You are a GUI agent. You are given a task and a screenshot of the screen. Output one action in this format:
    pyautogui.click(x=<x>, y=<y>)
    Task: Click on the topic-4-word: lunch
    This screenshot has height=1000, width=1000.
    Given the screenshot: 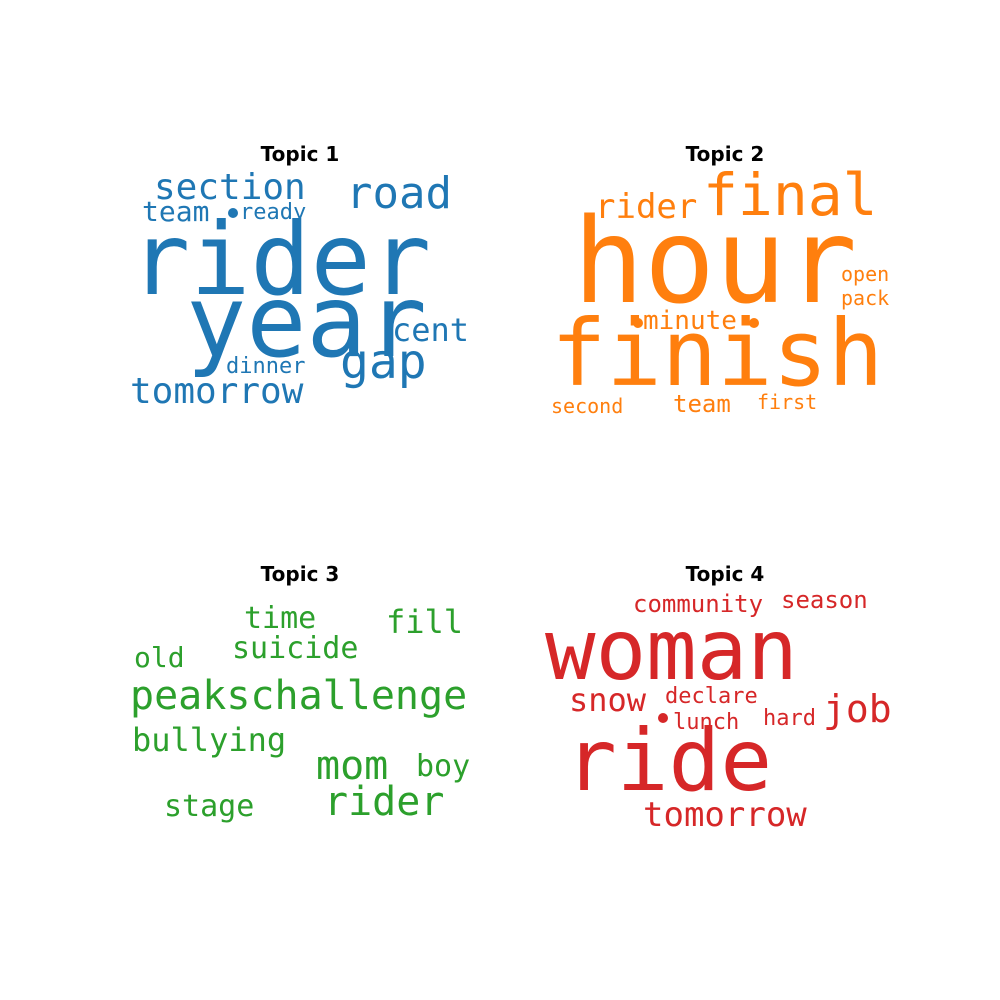 What is the action you would take?
    pyautogui.click(x=706, y=722)
    